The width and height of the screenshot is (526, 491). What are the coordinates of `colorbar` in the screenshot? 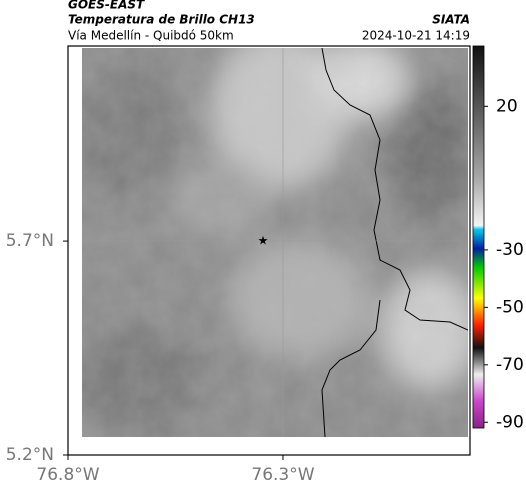 It's located at (478, 237).